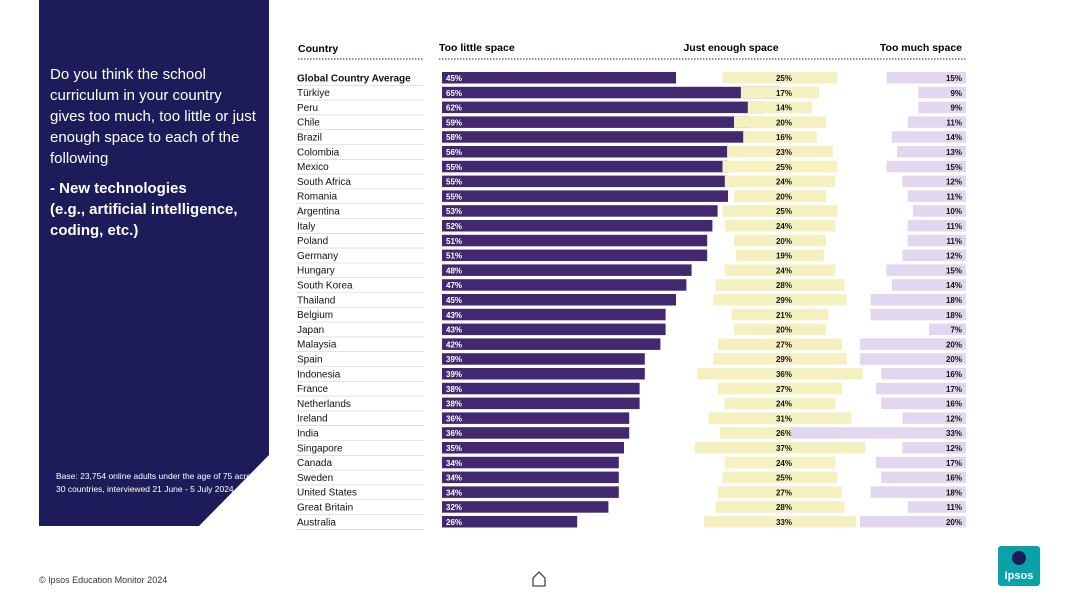  Describe the element at coordinates (784, 433) in the screenshot. I see `just-enough-label: 26%` at that location.